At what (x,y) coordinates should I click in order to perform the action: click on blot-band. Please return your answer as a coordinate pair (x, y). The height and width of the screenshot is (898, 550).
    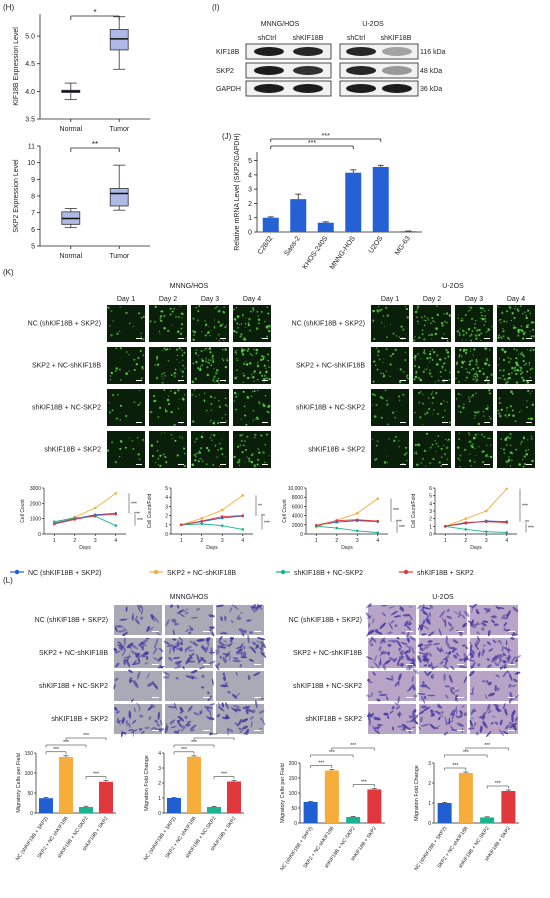
    Looking at the image, I should click on (268, 51).